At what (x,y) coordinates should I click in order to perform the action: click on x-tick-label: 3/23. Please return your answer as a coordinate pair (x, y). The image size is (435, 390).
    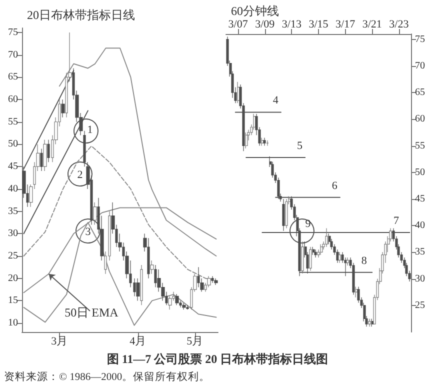
    Looking at the image, I should click on (399, 24).